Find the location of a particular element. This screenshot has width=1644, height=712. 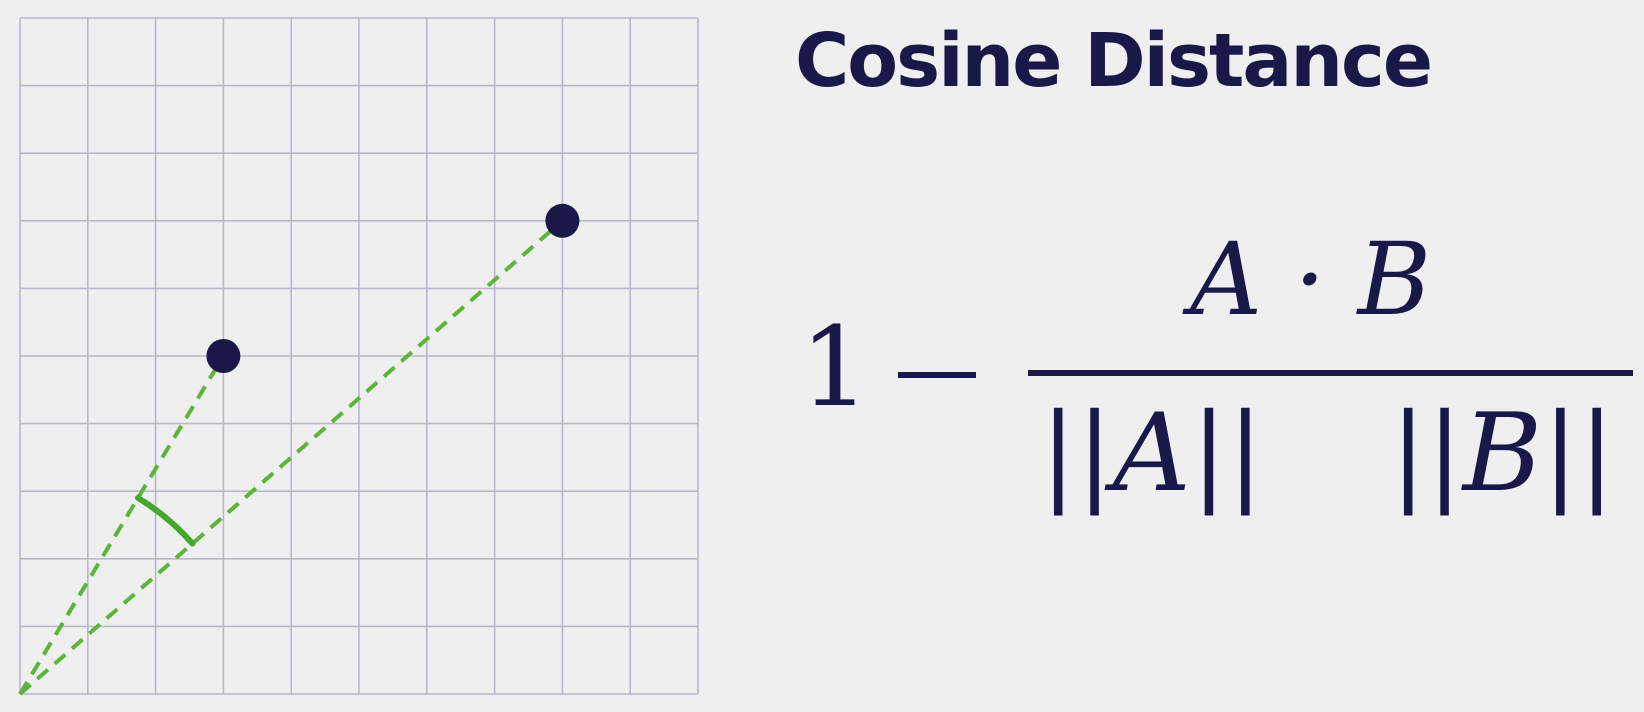

angle-arc is located at coordinates (165, 520).